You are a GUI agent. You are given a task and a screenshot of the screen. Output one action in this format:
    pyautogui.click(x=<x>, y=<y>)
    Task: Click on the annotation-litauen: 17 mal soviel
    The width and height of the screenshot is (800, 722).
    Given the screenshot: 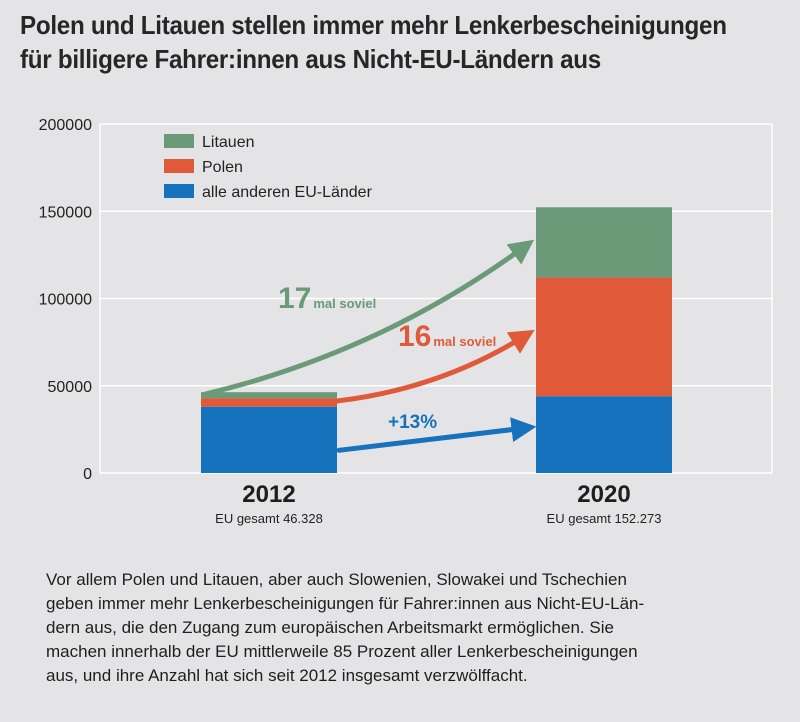 What is the action you would take?
    pyautogui.click(x=327, y=298)
    